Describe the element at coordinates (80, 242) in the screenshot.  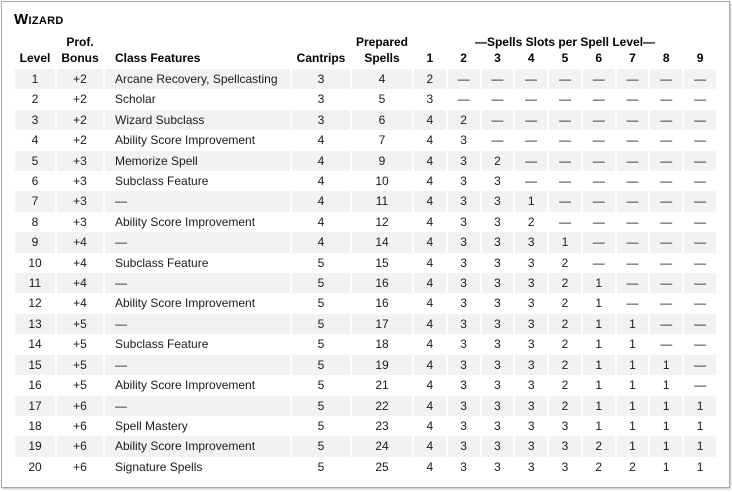
I see `prof-bonus-cell: +4` at that location.